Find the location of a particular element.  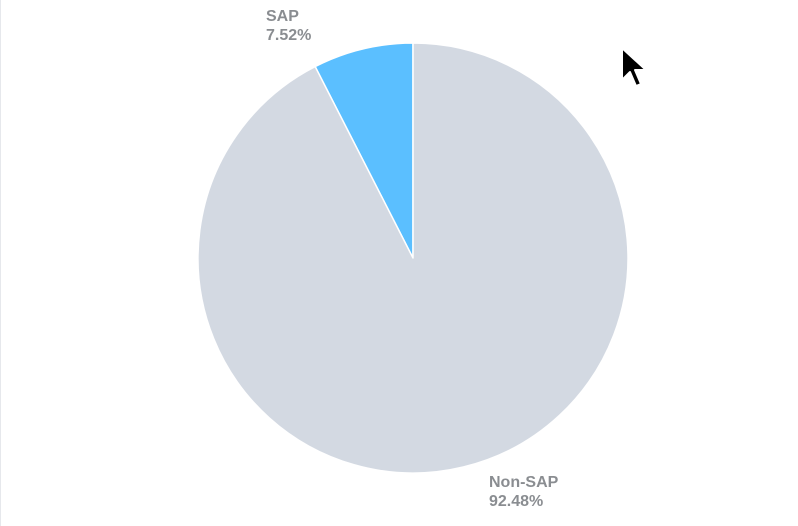

slice-label-non-sap: Non-SAP 92.48% is located at coordinates (523, 492).